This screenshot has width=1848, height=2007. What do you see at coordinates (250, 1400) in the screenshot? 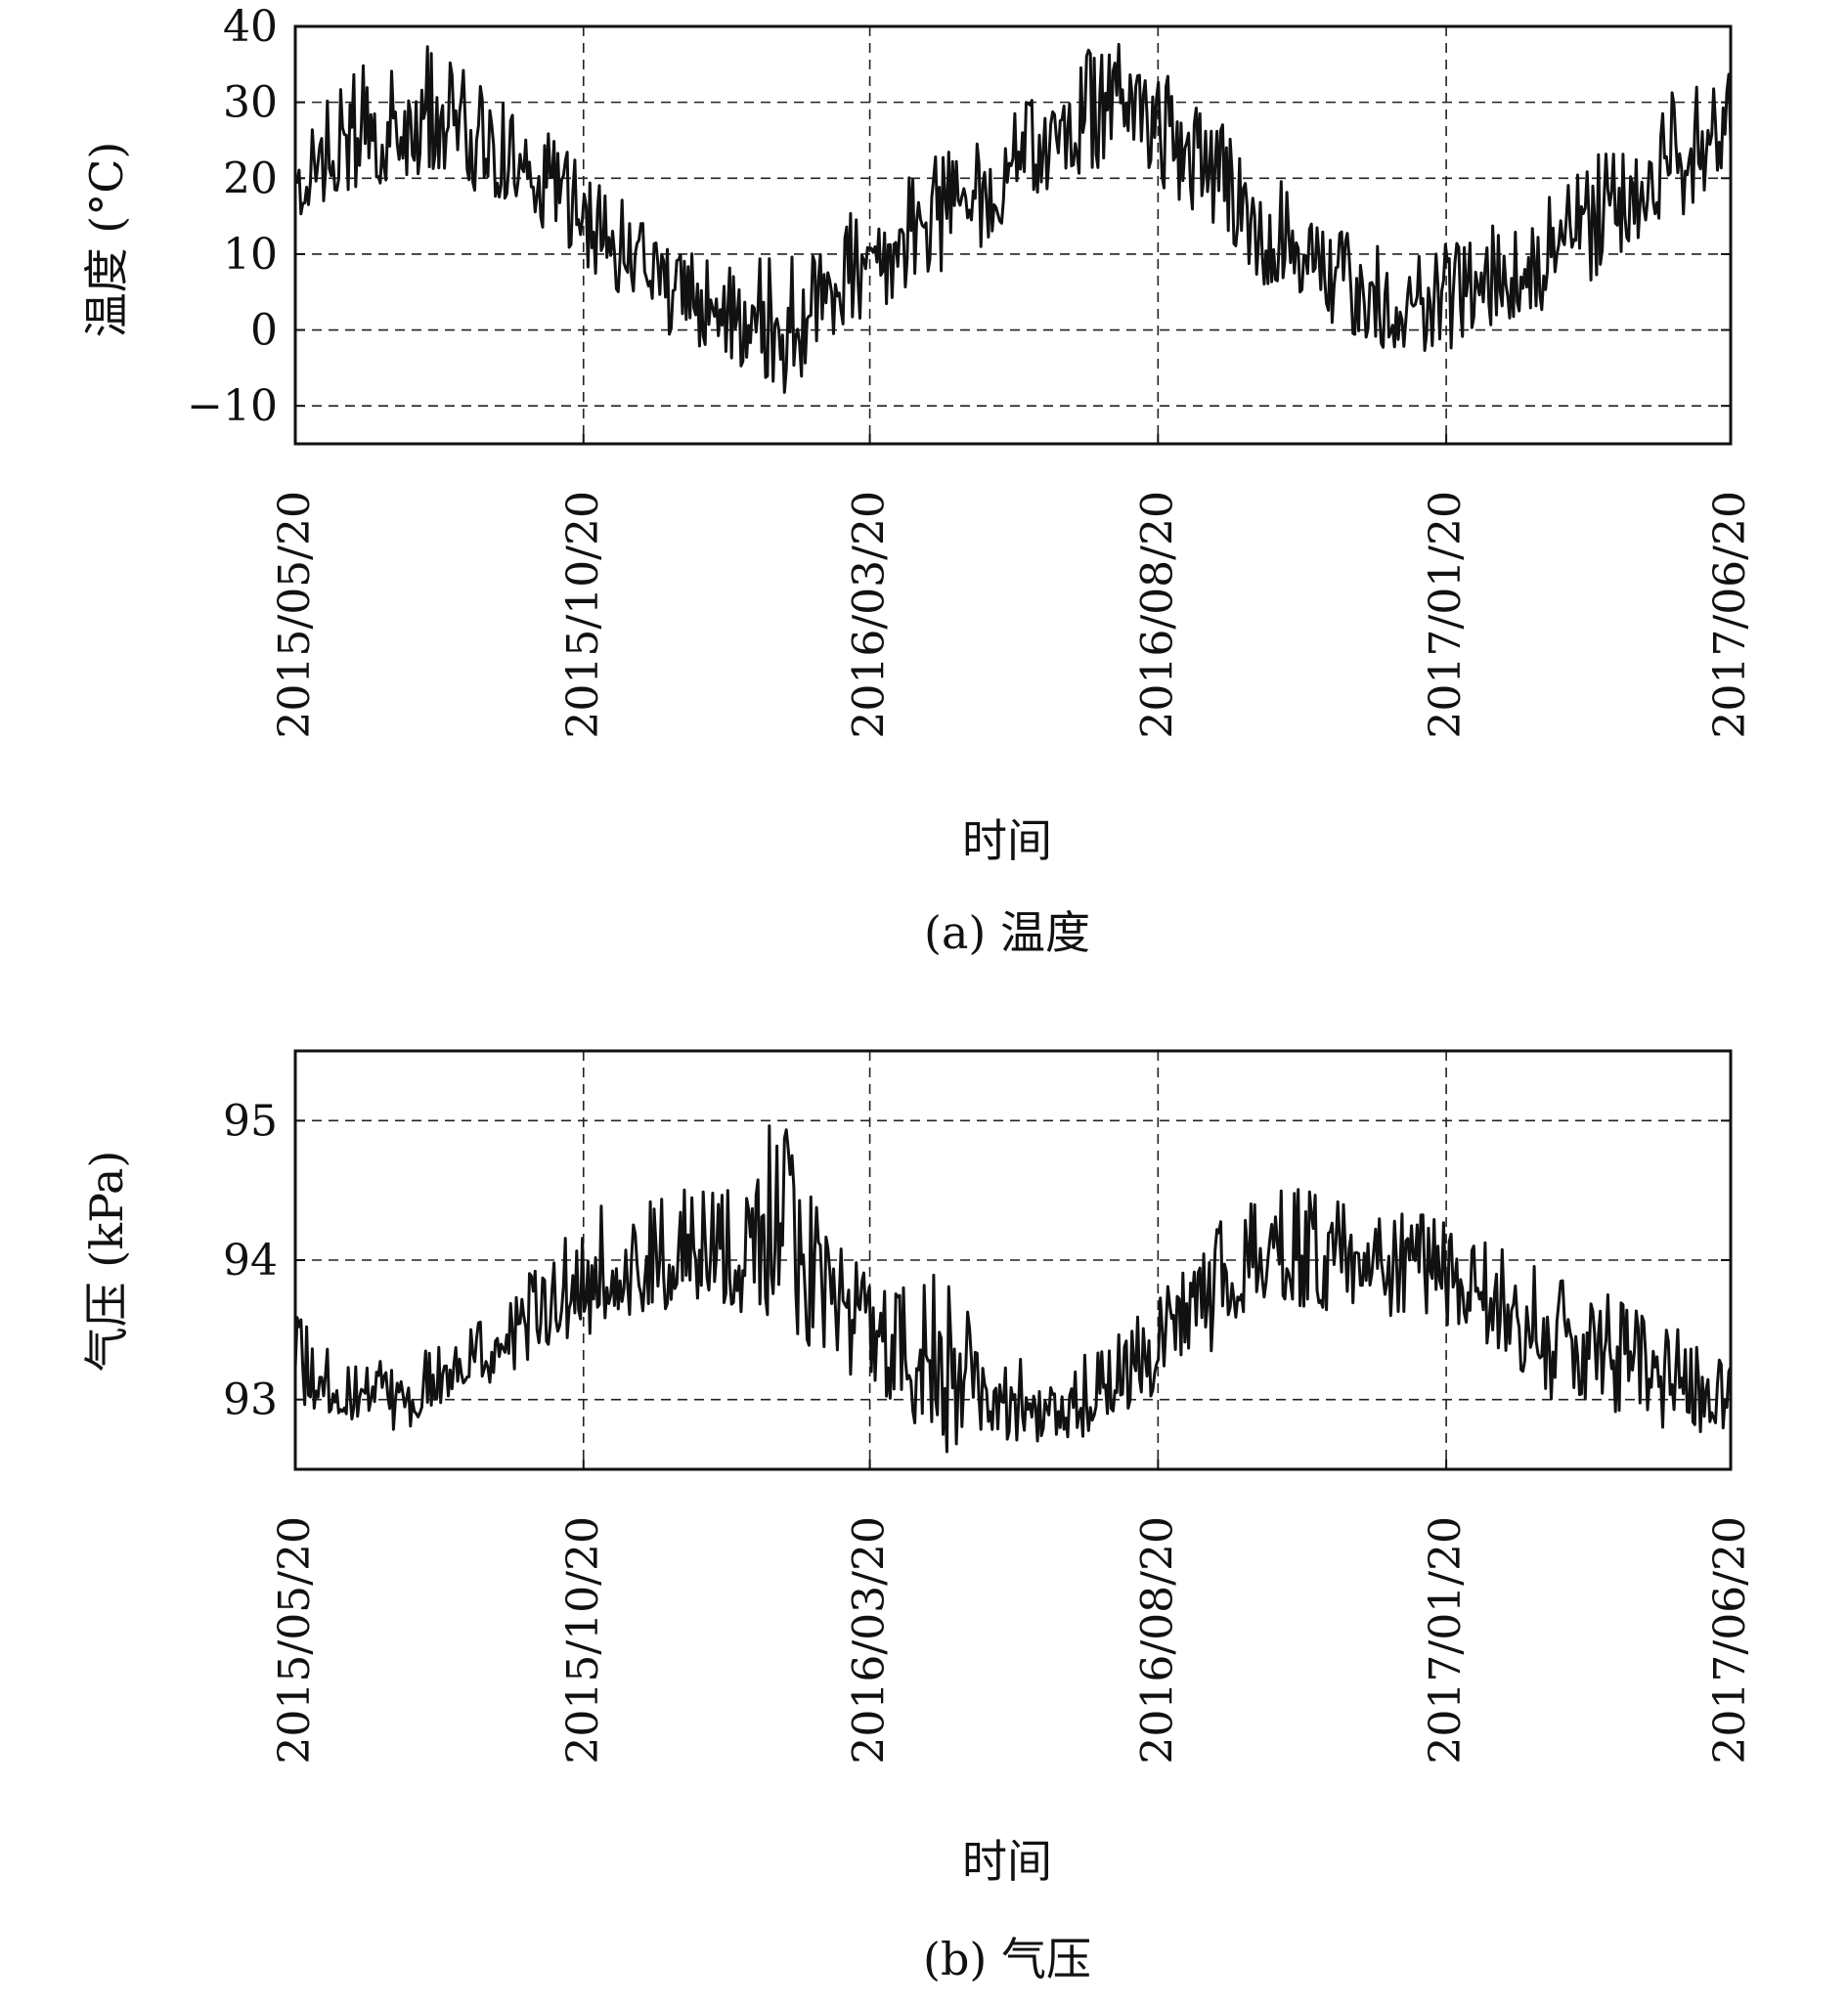
I see `y-tick-label: 93` at bounding box center [250, 1400].